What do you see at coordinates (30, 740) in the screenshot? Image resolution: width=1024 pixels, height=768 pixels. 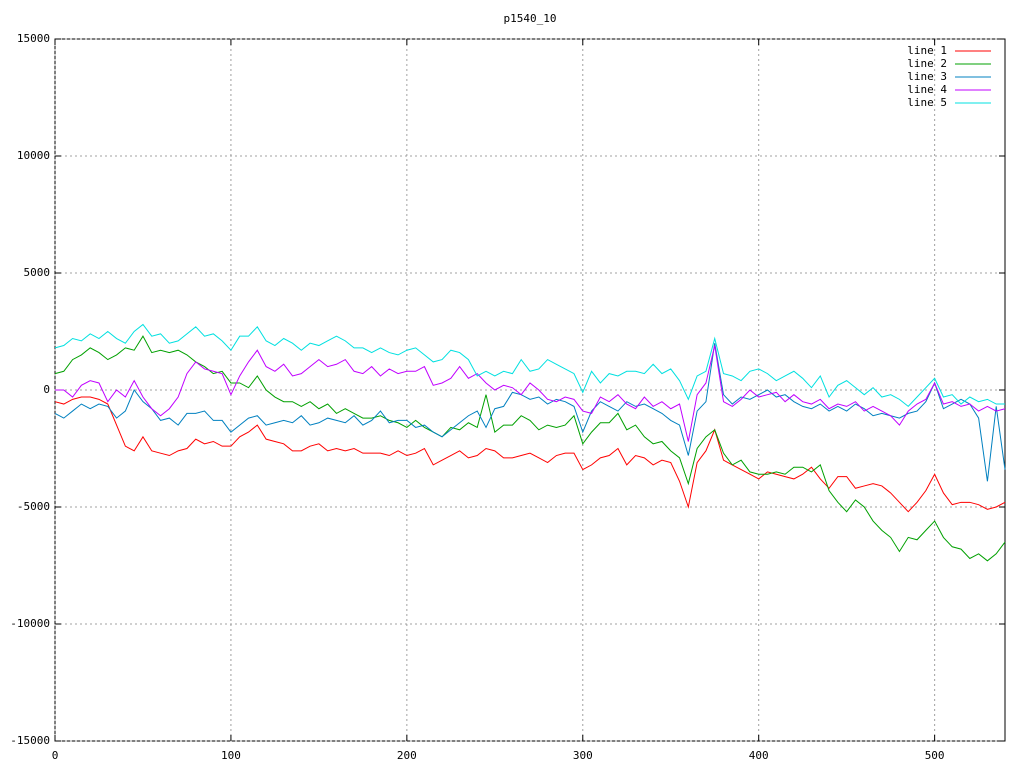 I see `y-tick-label: -15000` at bounding box center [30, 740].